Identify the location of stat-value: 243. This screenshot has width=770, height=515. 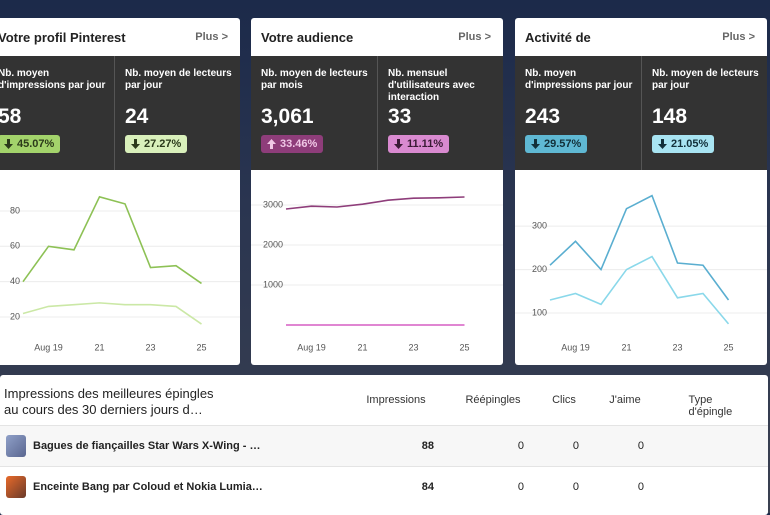
(543, 116).